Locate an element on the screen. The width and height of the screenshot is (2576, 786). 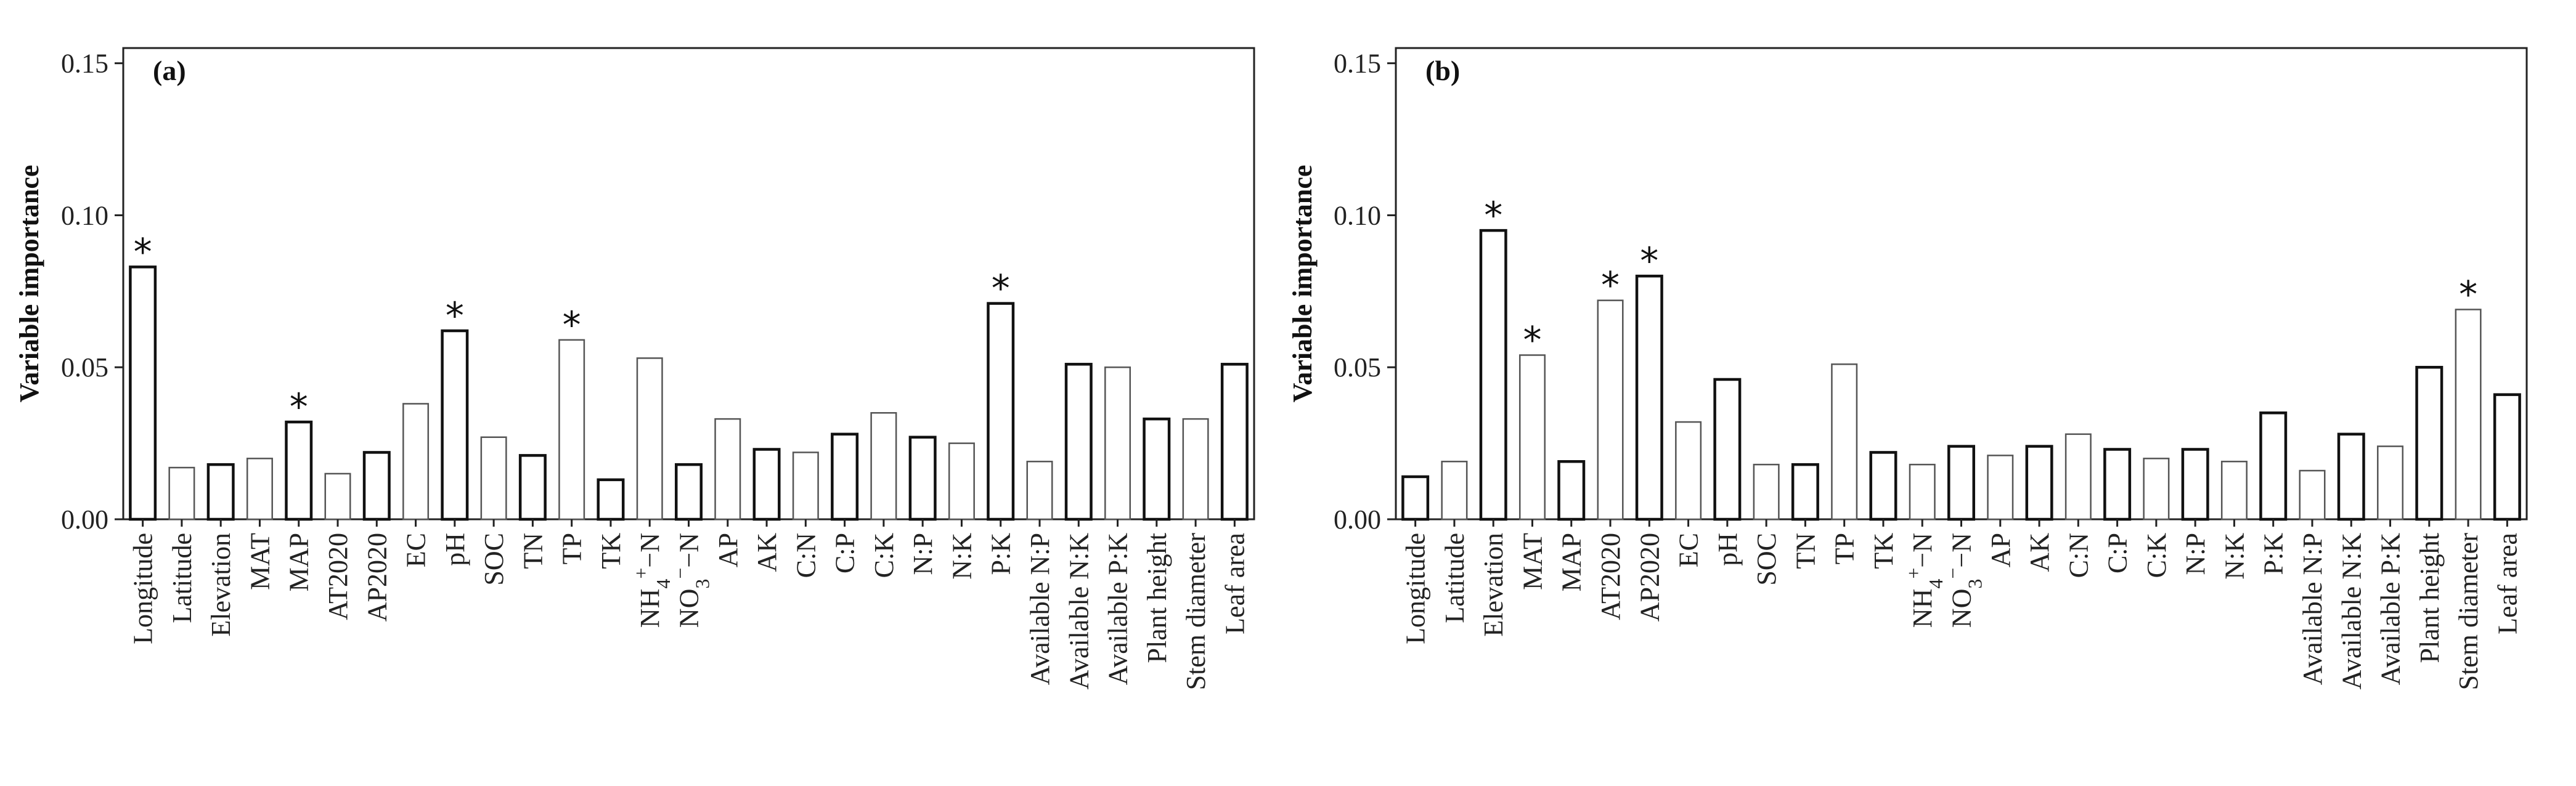
x-tick-label: Longitude is located at coordinates (1416, 588).